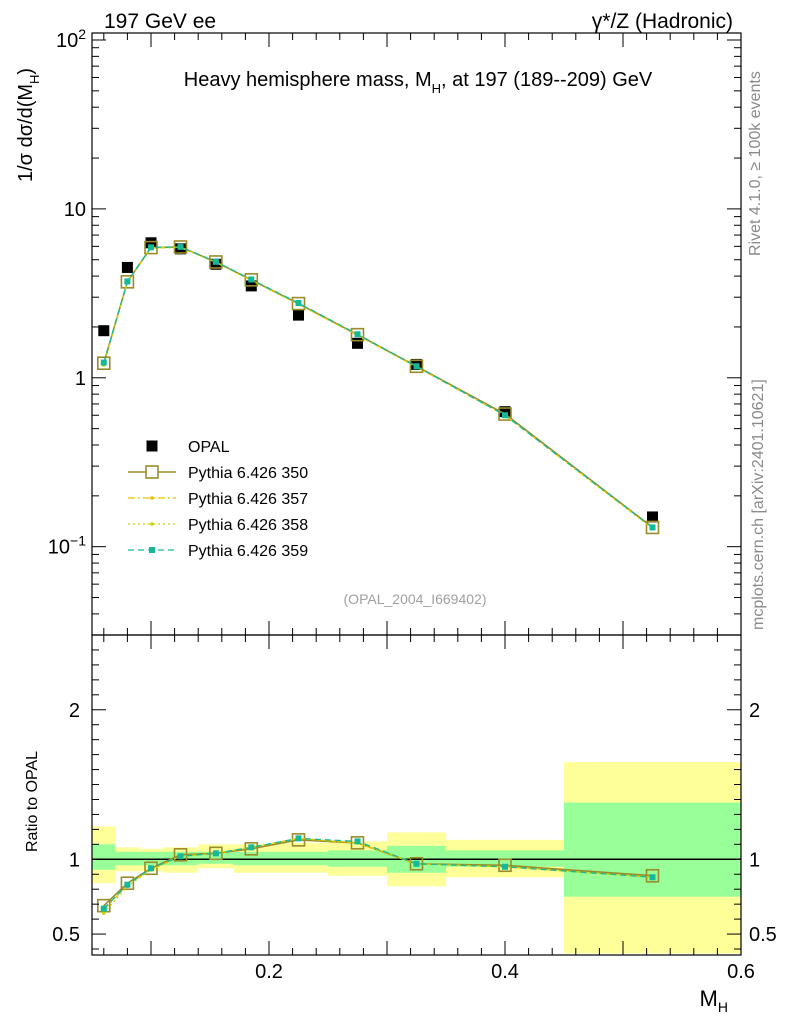 The height and width of the screenshot is (1024, 786). What do you see at coordinates (152, 446) in the screenshot?
I see `legend-marker-opal` at bounding box center [152, 446].